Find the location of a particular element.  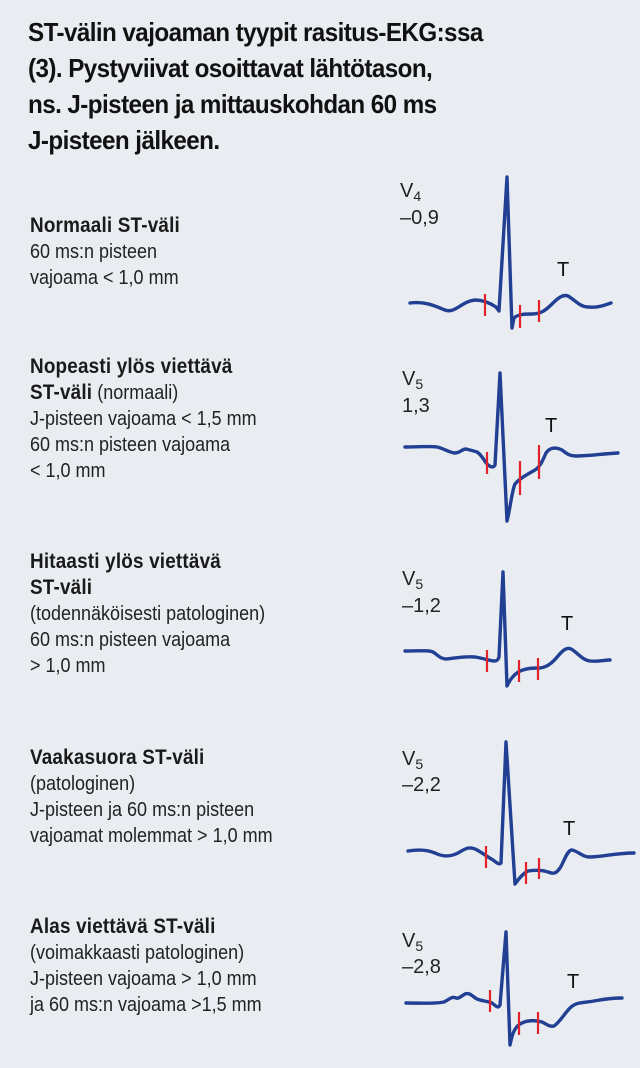

ecg-trace-fast-upsloping: V5 1,3 T is located at coordinates (511, 445).